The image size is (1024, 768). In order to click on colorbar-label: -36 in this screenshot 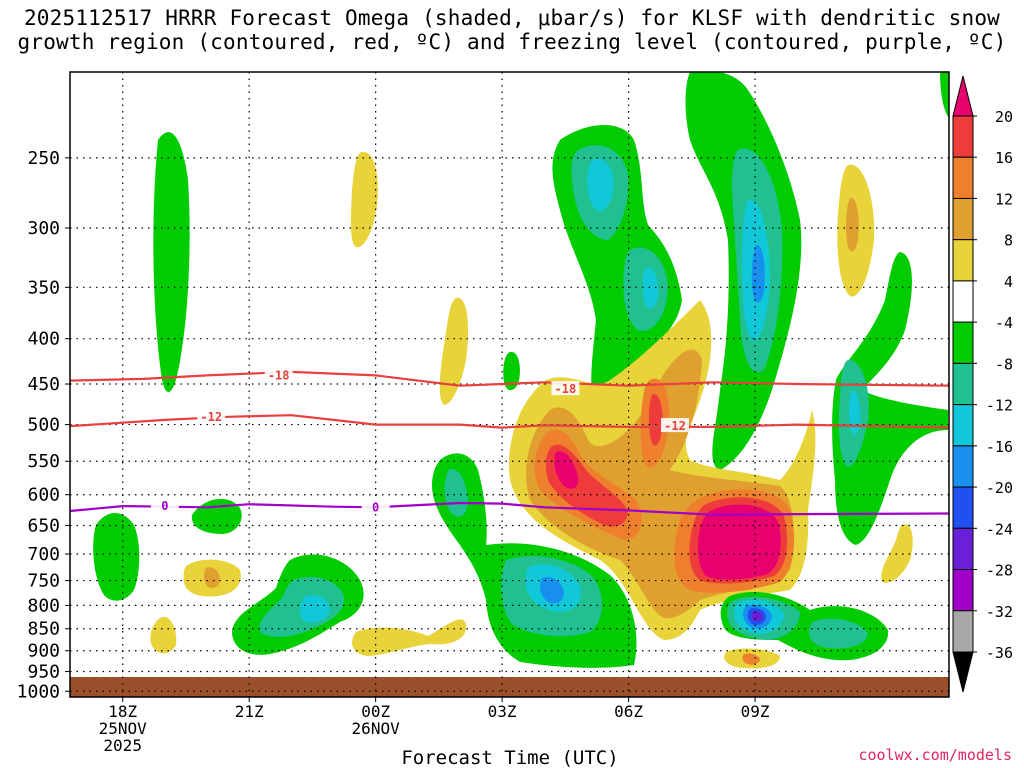, I will do `click(999, 653)`.